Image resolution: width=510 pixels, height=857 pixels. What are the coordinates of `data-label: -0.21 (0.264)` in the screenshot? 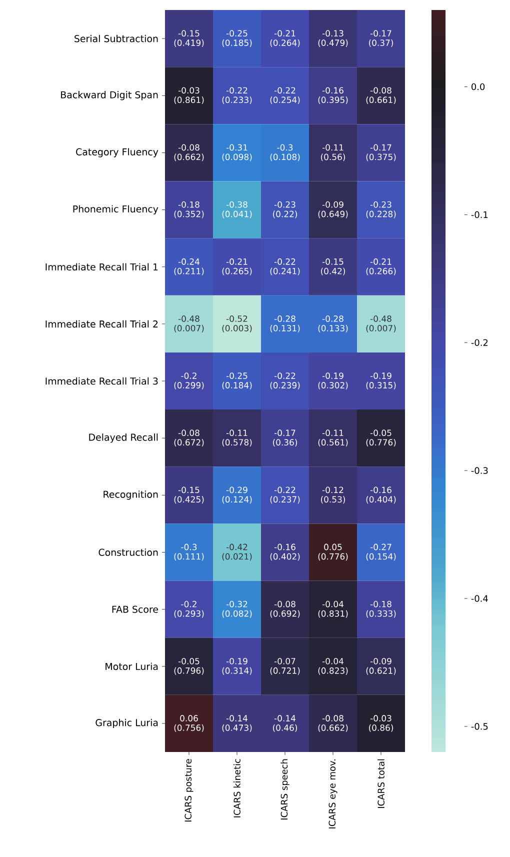 It's located at (285, 38).